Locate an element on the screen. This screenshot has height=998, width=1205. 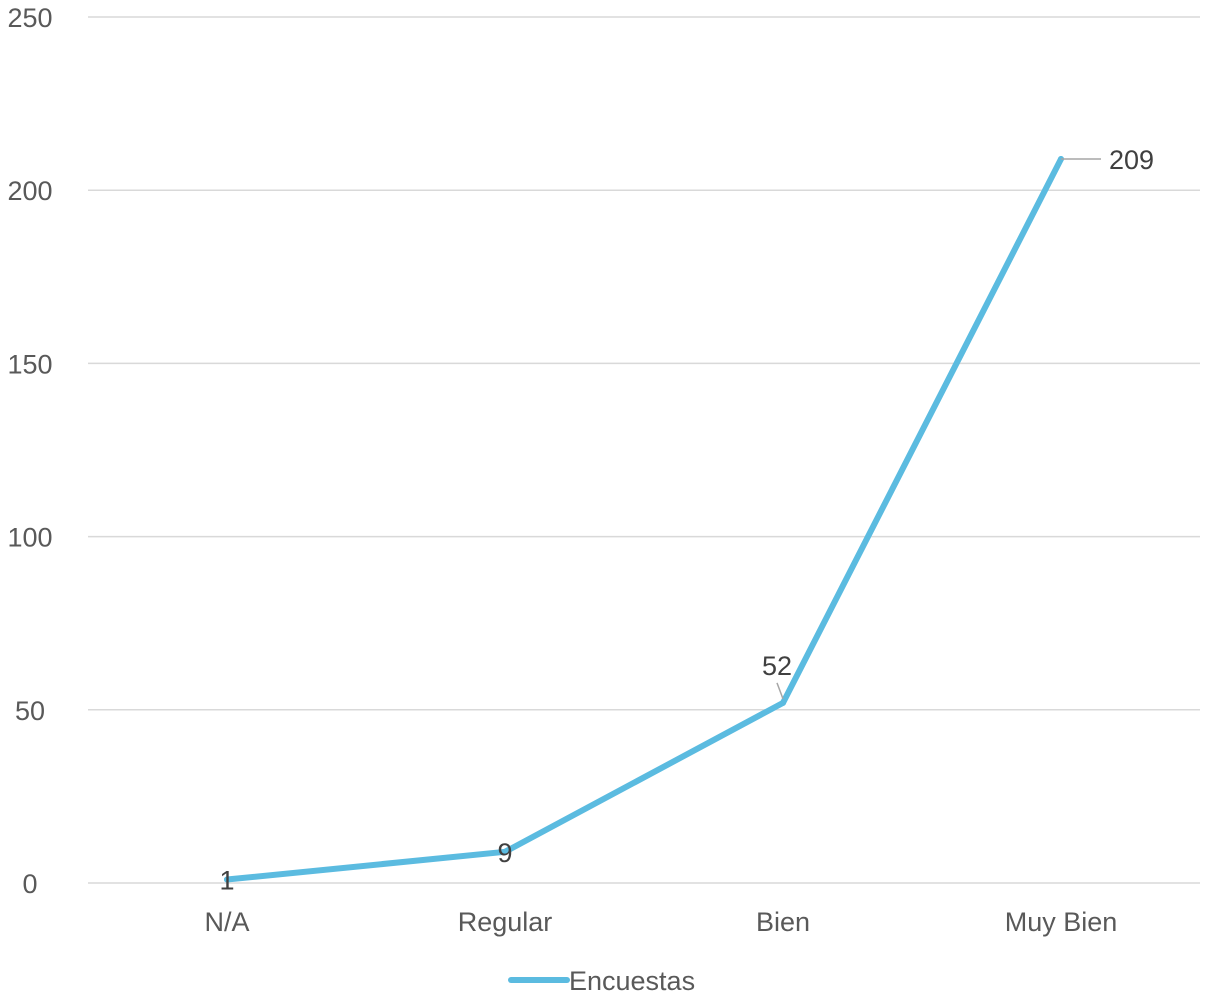
y-tick-label: 250 is located at coordinates (29, 18).